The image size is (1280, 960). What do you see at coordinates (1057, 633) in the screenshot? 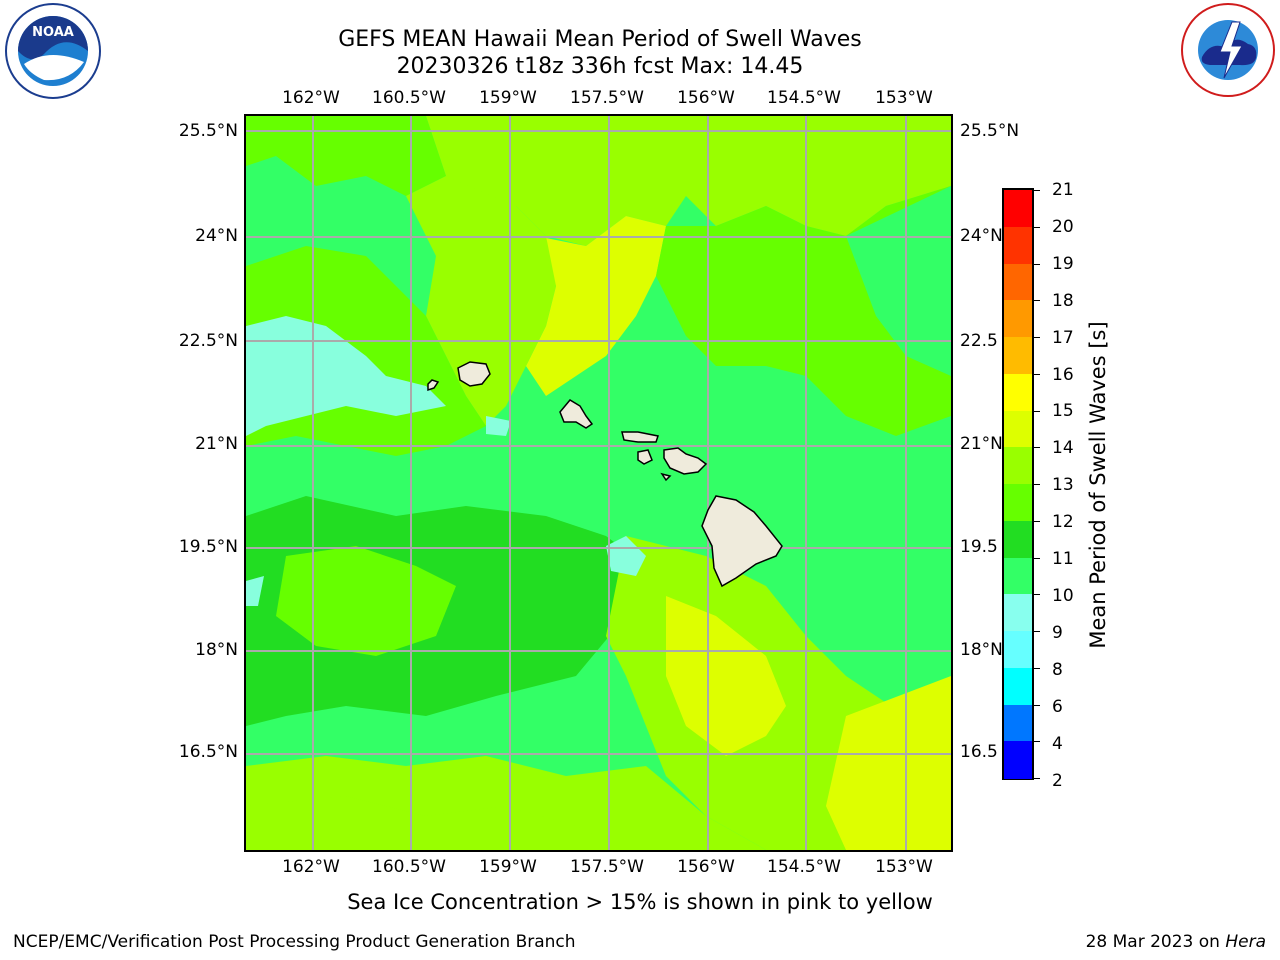
I see `colorbar-tick-label: 9` at bounding box center [1057, 633].